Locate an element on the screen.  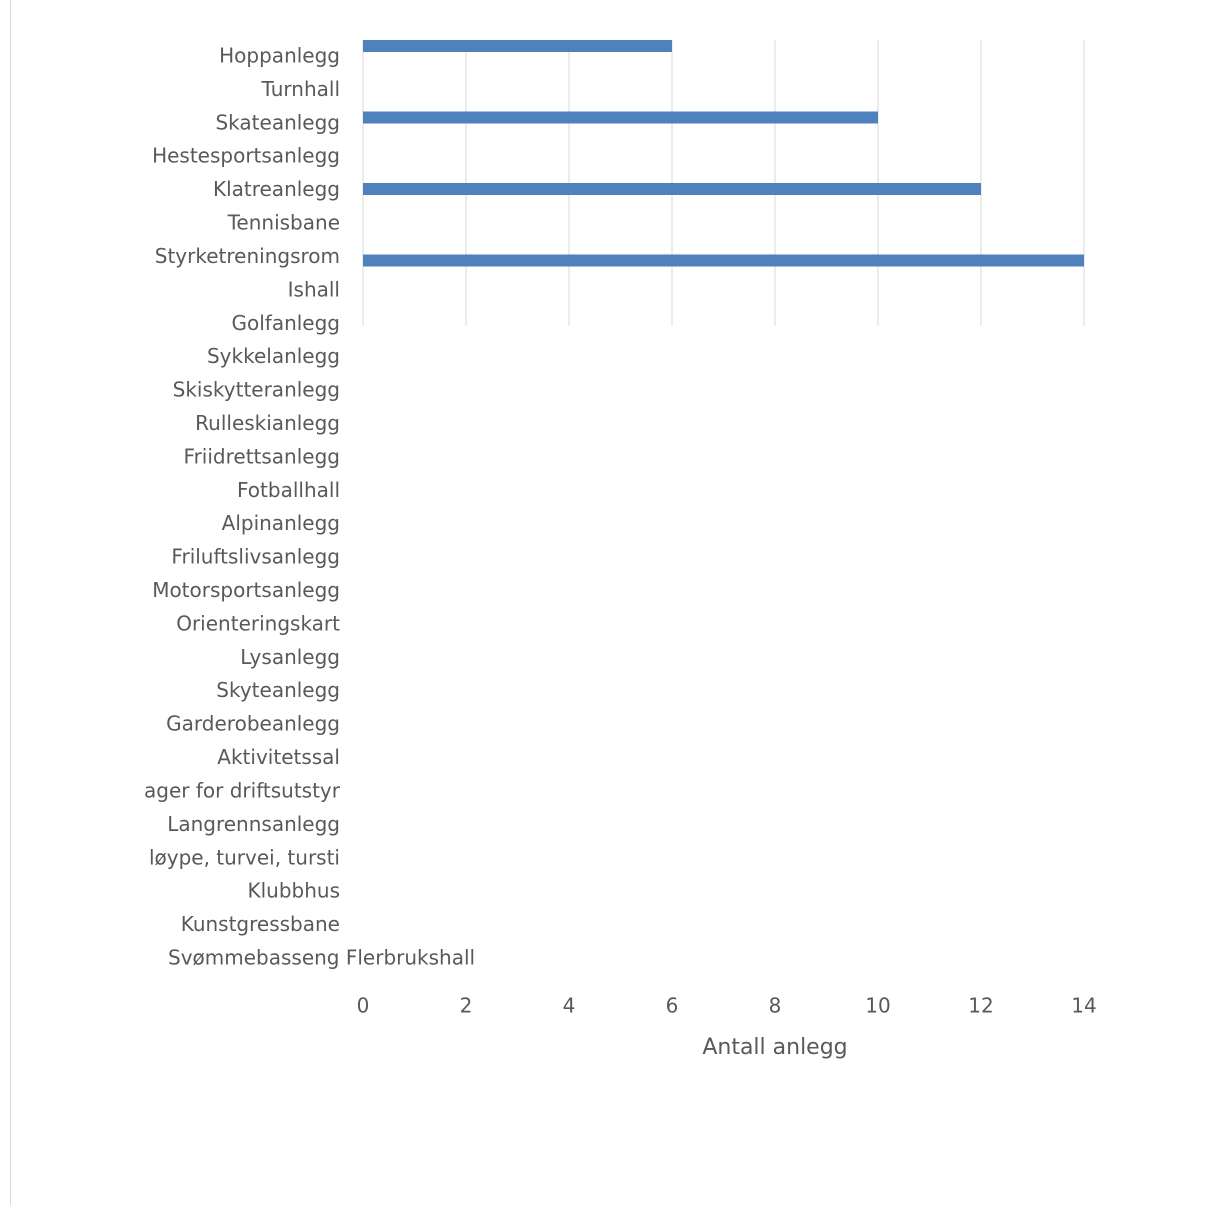
y-tick-label: Golfanlegg is located at coordinates (285, 323).